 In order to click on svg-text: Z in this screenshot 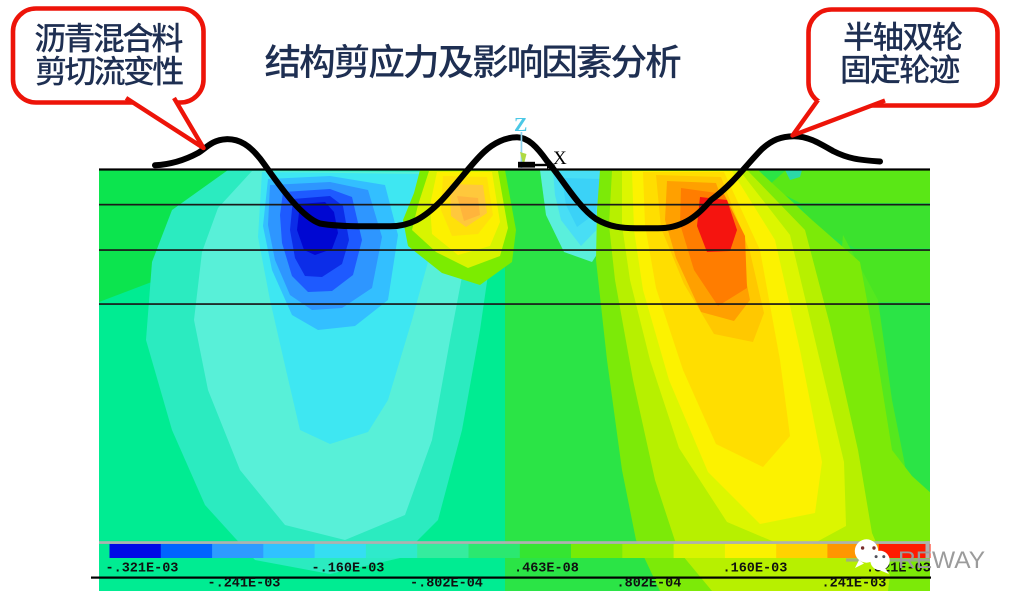, I will do `click(520, 125)`.